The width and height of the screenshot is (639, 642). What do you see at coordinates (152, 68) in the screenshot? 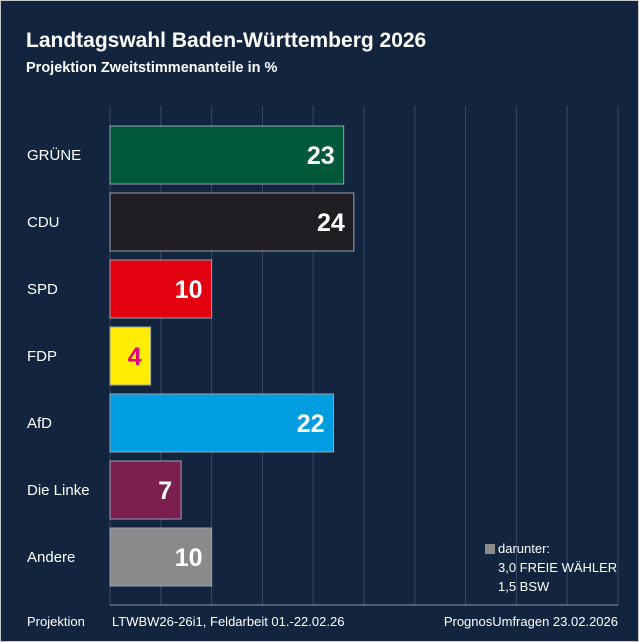
I see `chart-subtitle: Projektion Zweitstimmenanteile in %` at bounding box center [152, 68].